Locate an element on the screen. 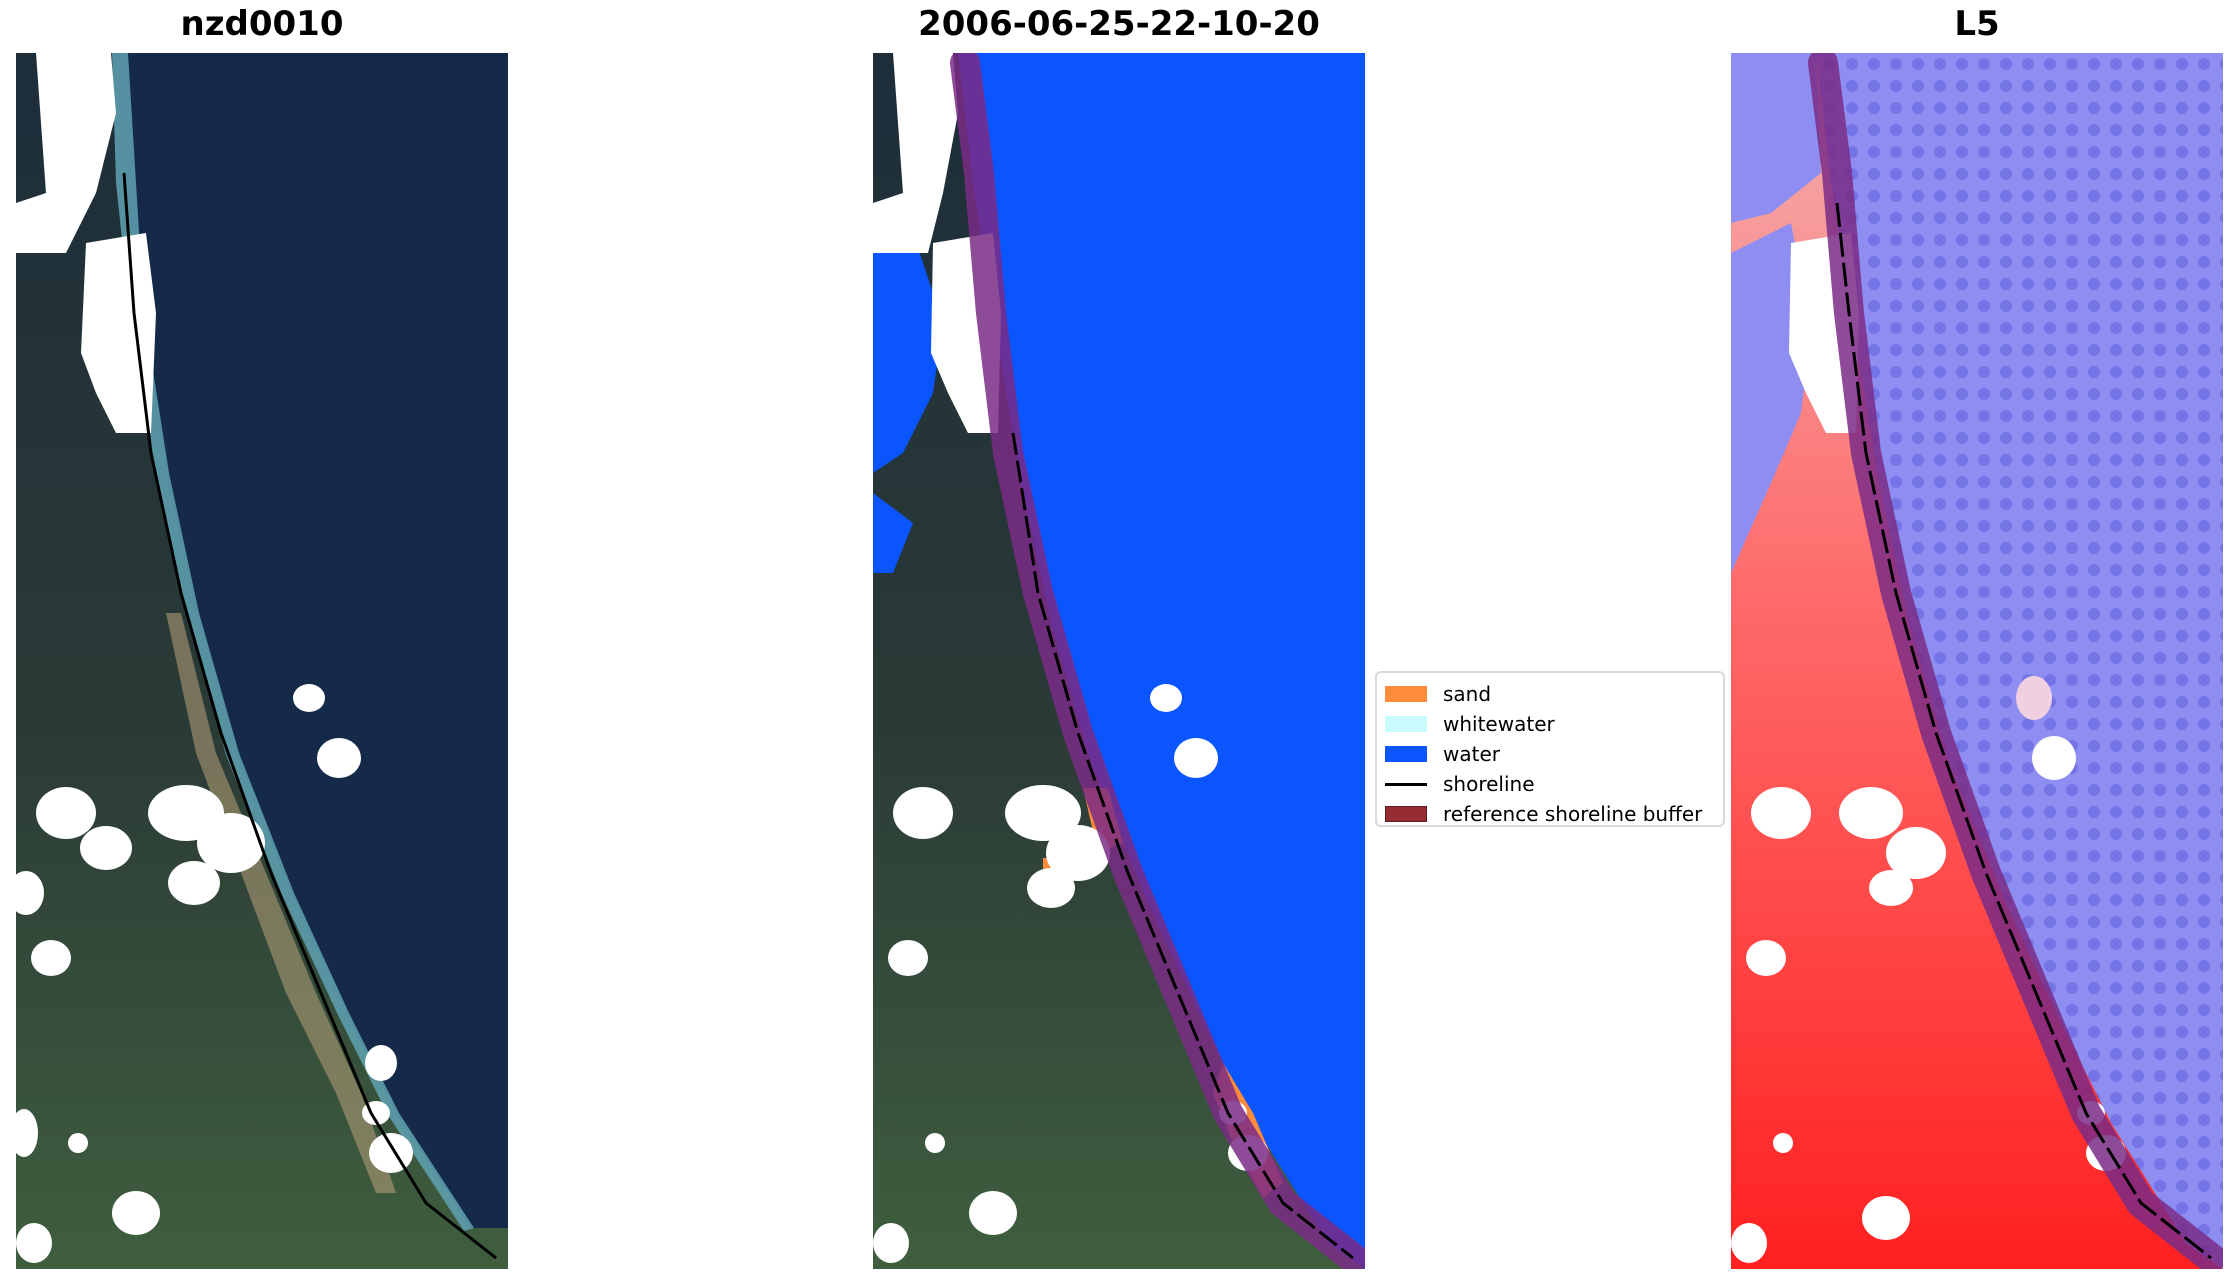 The image size is (2238, 1283). legend-label: sand is located at coordinates (1467, 694).